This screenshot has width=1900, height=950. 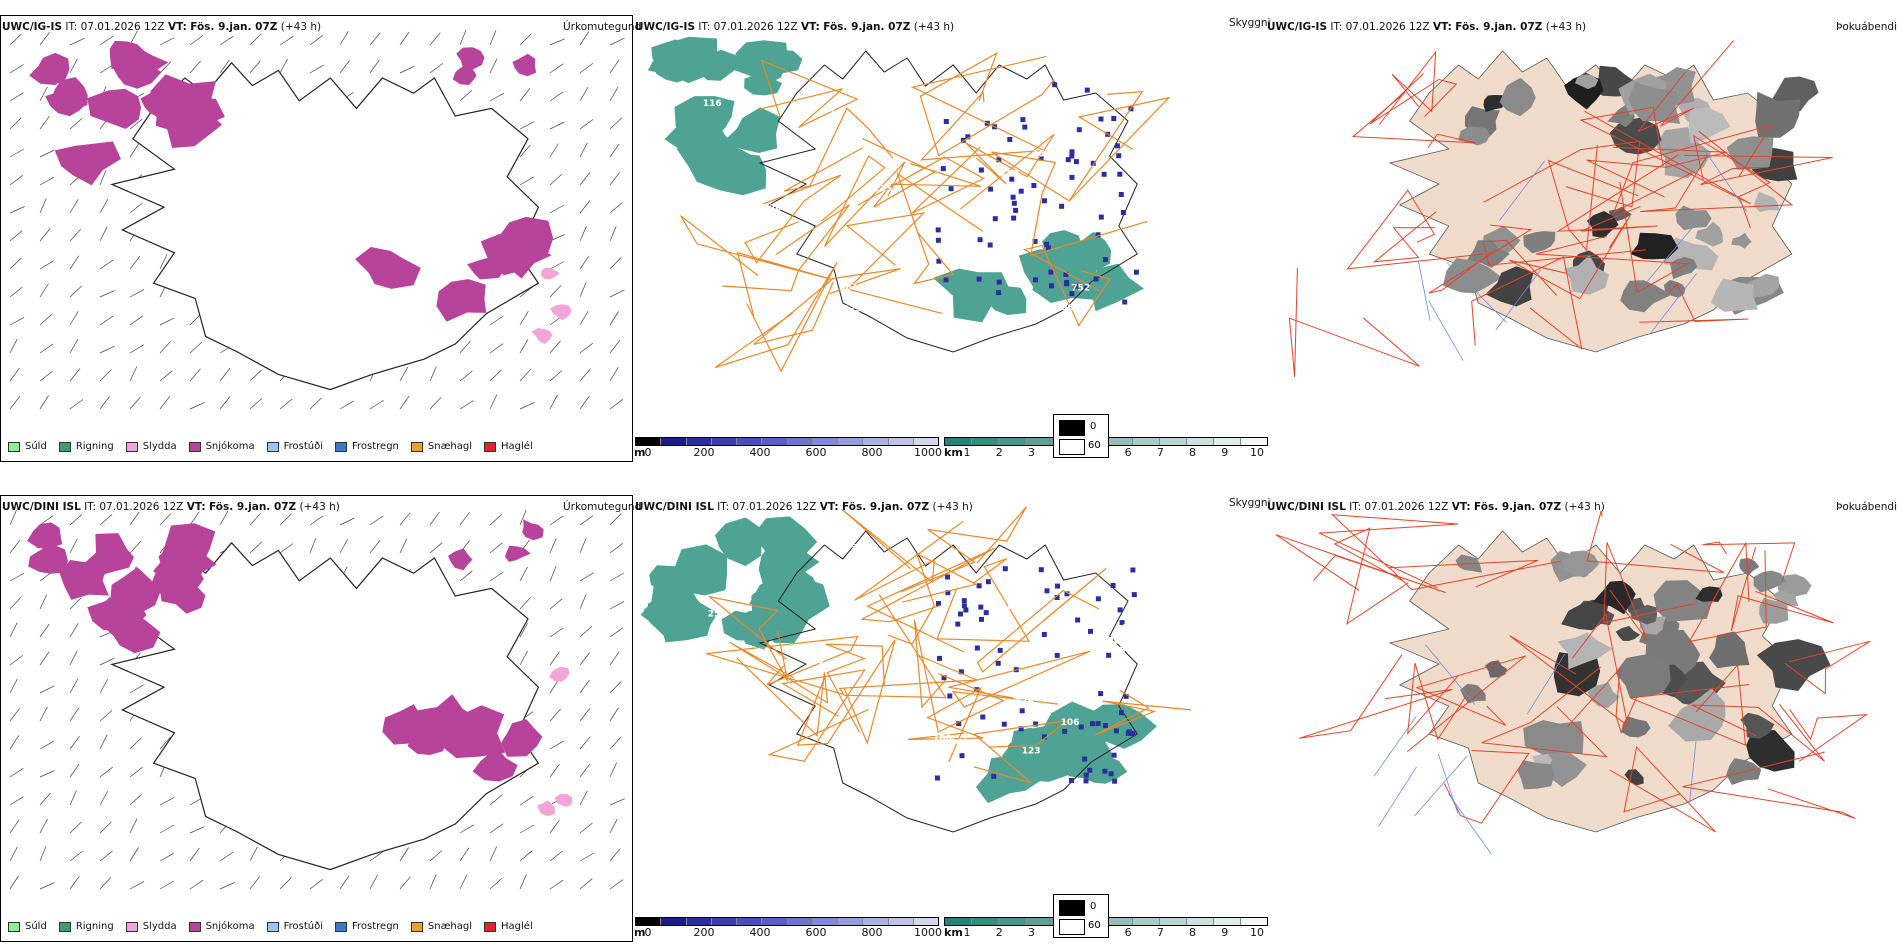 What do you see at coordinates (1072, 428) in the screenshot?
I see `fog-legend-black` at bounding box center [1072, 428].